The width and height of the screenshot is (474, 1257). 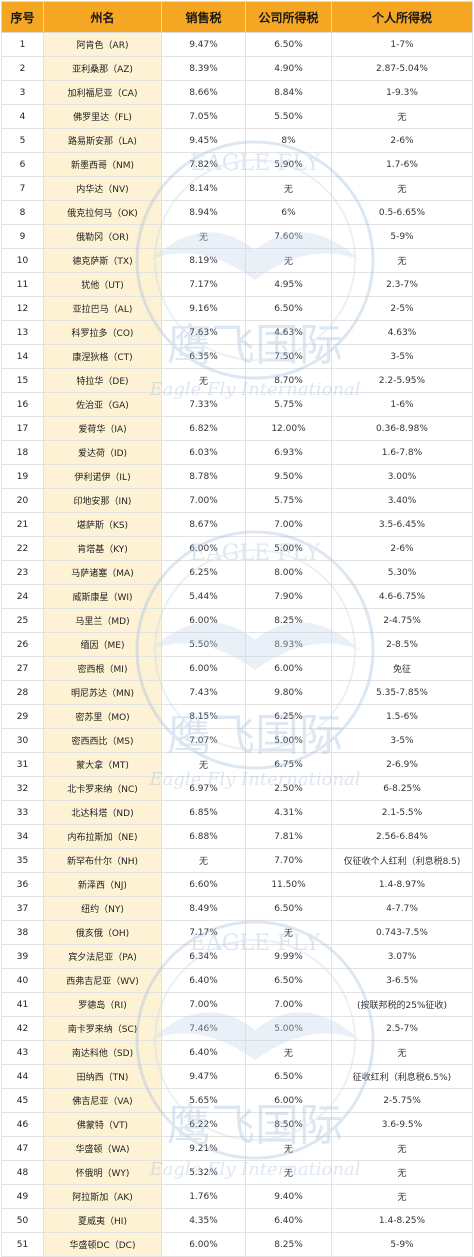 I want to click on cell-state: 路易斯安那（LA), so click(x=102, y=140).